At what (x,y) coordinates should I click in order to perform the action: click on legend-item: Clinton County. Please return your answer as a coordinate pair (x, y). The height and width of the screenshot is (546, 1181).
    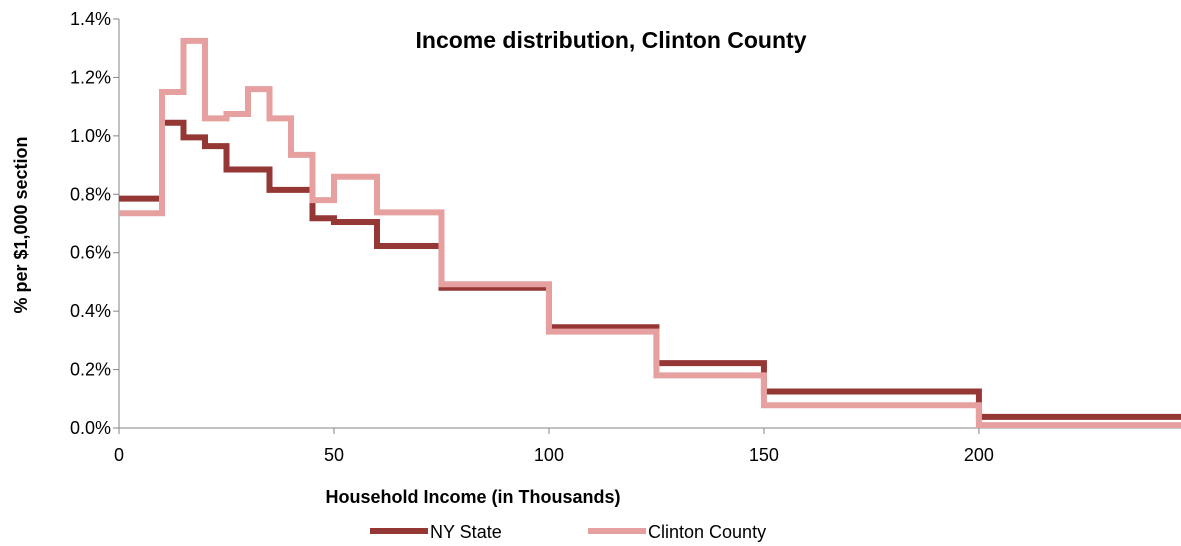
    Looking at the image, I should click on (677, 532).